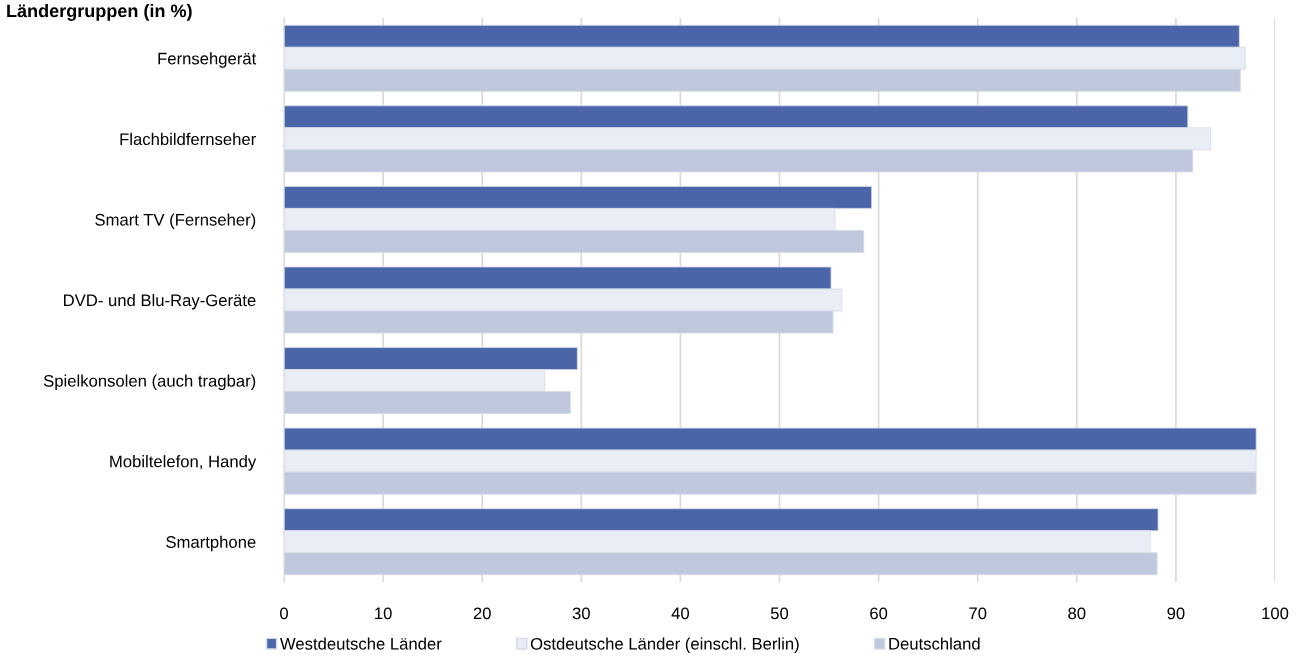 Image resolution: width=1299 pixels, height=668 pixels. I want to click on x-tick-label: 100, so click(1275, 613).